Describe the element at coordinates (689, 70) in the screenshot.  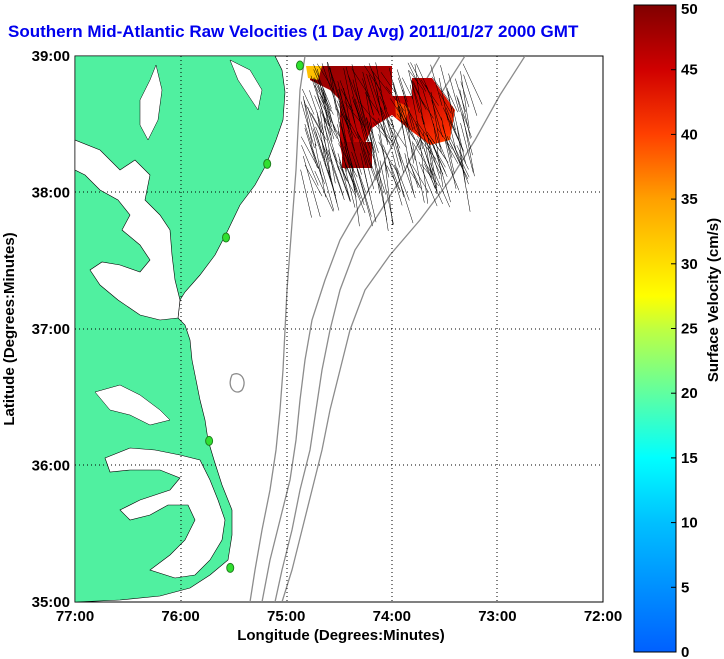
I see `colorbar-tick-label: 45` at that location.